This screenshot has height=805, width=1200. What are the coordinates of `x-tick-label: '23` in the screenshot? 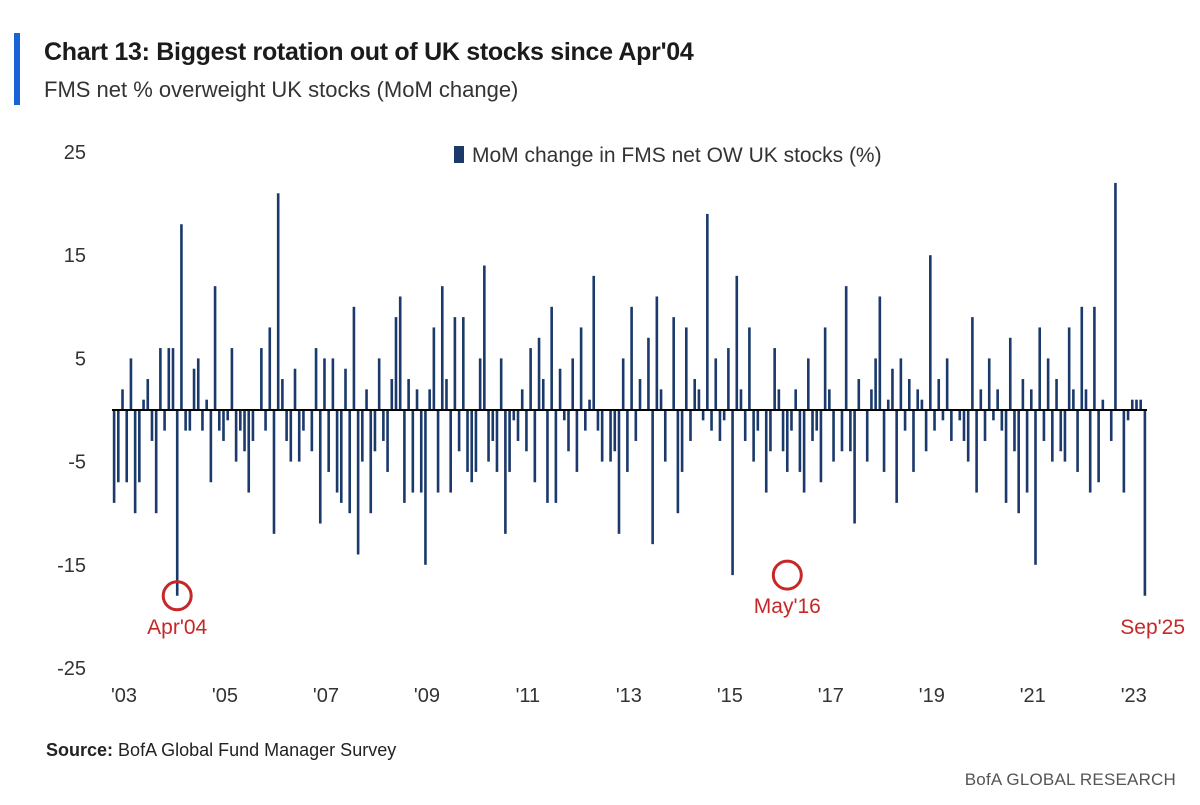 It's located at (1134, 696).